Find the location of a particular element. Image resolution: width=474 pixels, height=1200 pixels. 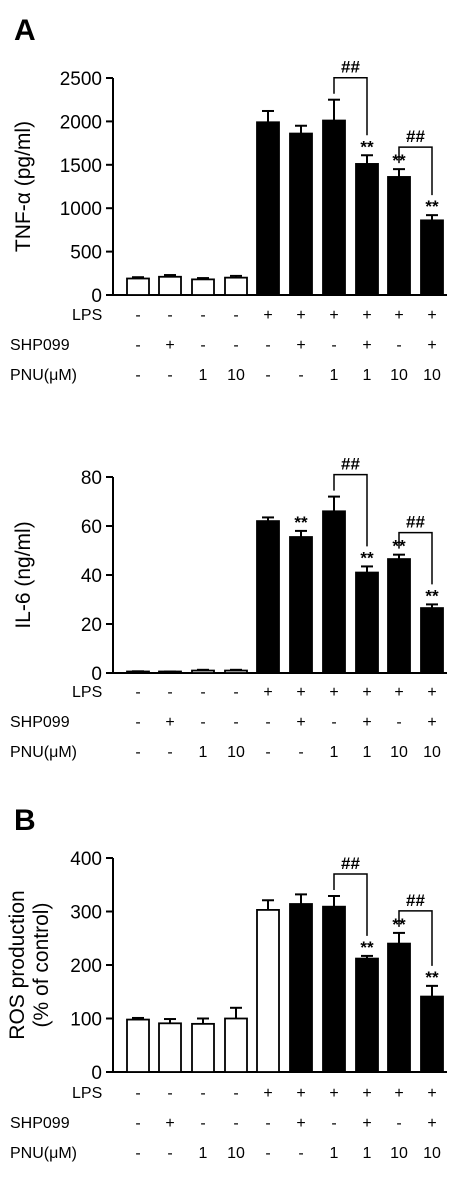

y-tick-label: 20 is located at coordinates (91, 625).